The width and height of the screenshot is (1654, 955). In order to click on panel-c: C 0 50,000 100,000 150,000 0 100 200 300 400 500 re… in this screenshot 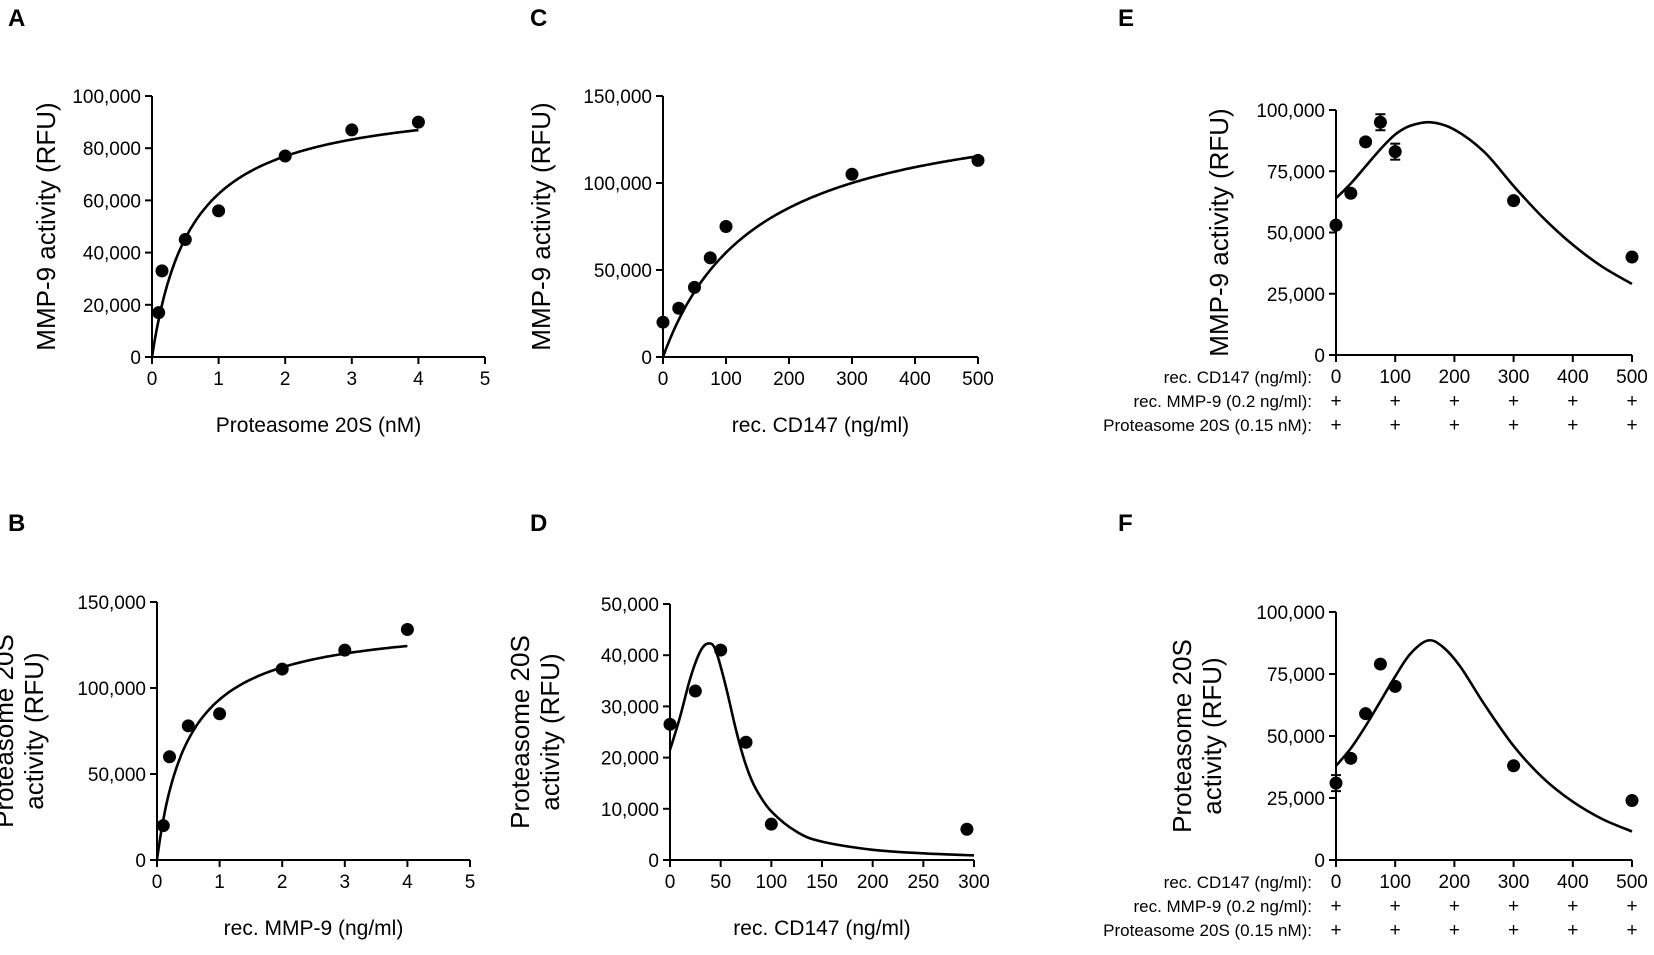, I will do `click(760, 221)`.